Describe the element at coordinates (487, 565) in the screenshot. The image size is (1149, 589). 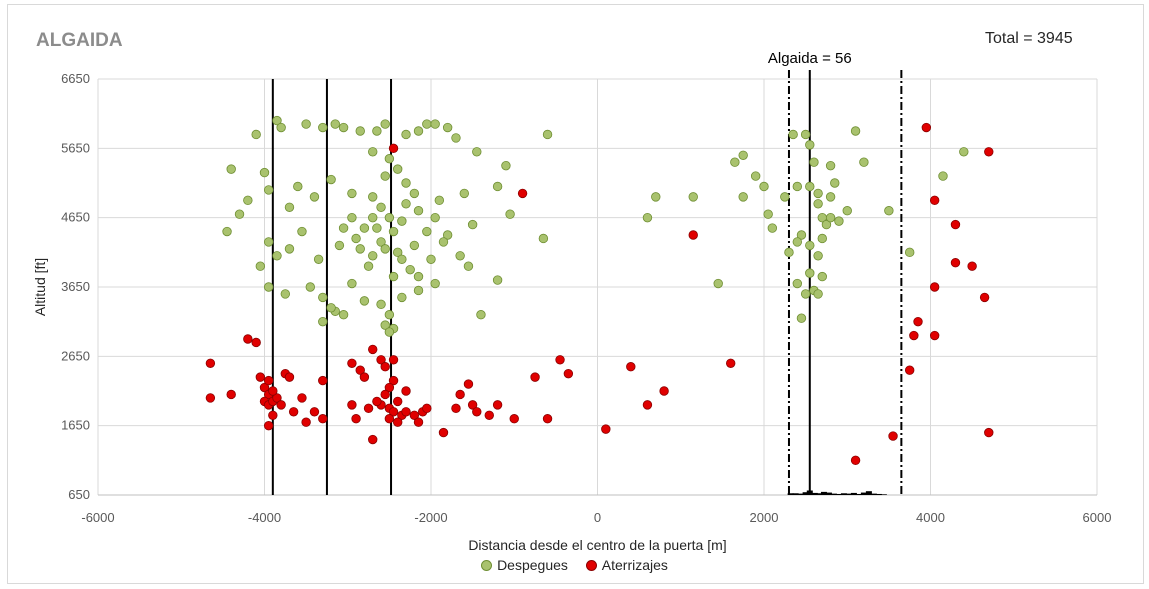
I see `takeoff-marker-icon` at that location.